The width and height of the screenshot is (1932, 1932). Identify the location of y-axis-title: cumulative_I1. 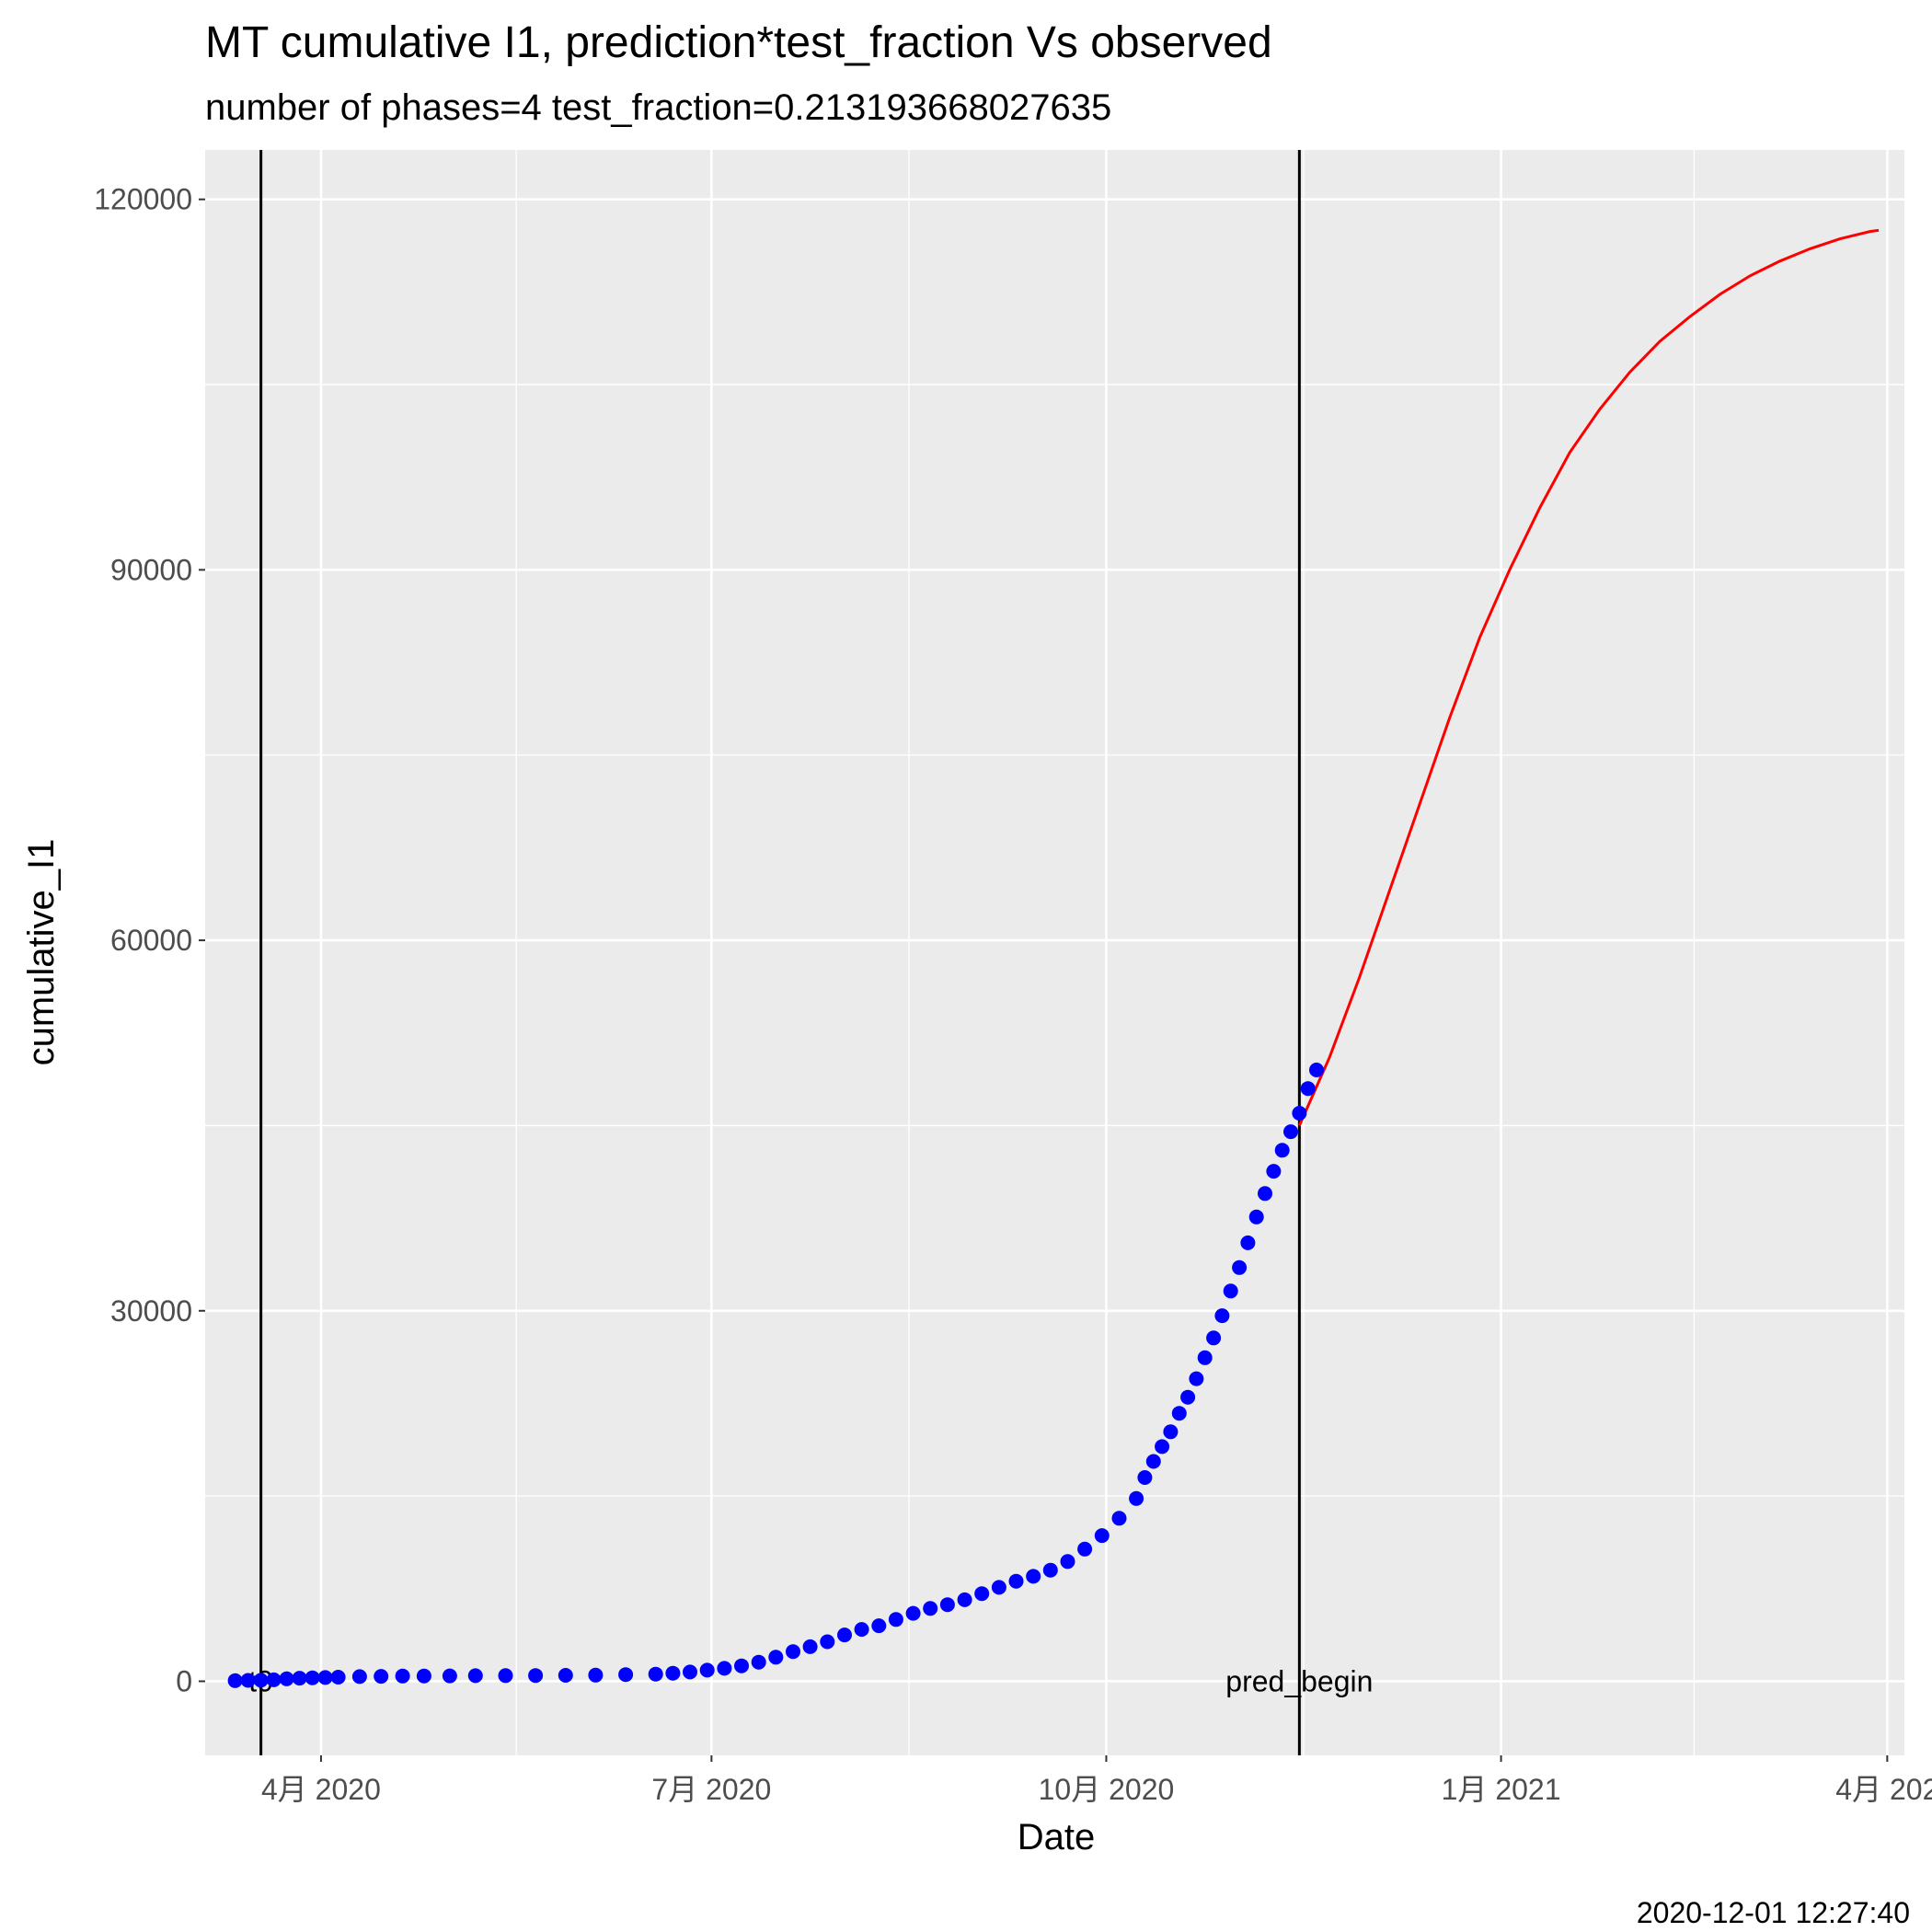
(41, 952).